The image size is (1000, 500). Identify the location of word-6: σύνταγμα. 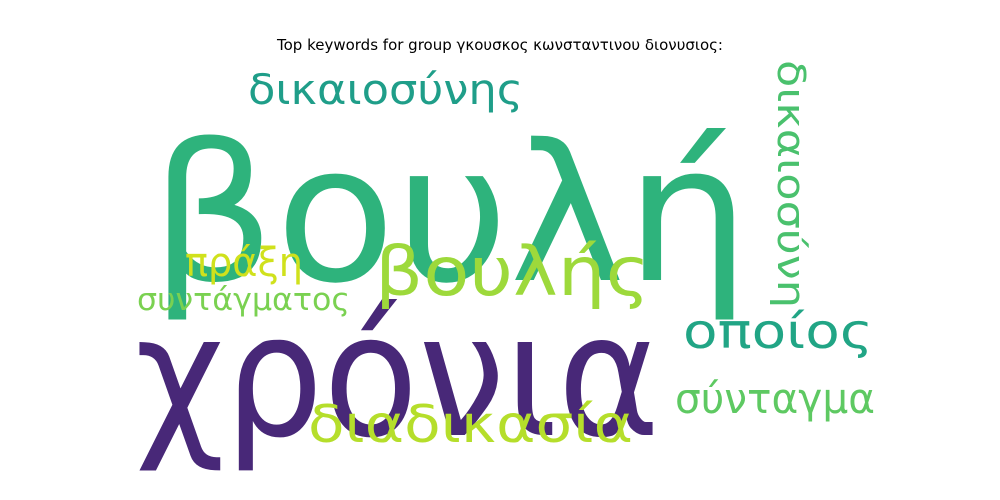
(775, 398).